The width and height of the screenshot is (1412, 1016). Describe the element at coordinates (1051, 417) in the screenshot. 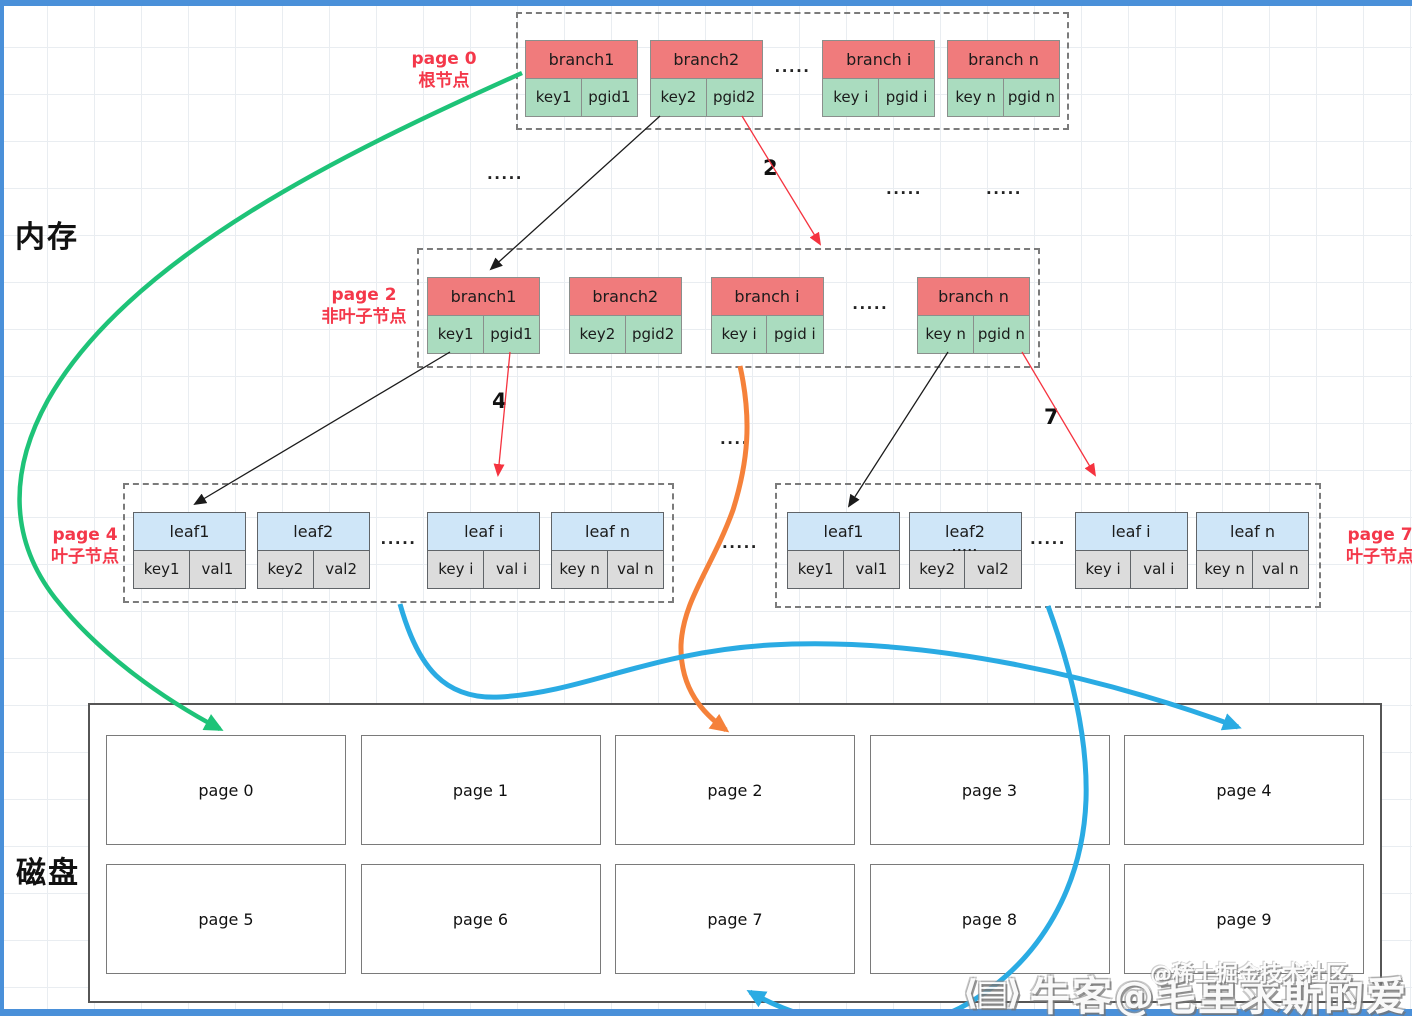

I see `edge-label-7: 7` at that location.